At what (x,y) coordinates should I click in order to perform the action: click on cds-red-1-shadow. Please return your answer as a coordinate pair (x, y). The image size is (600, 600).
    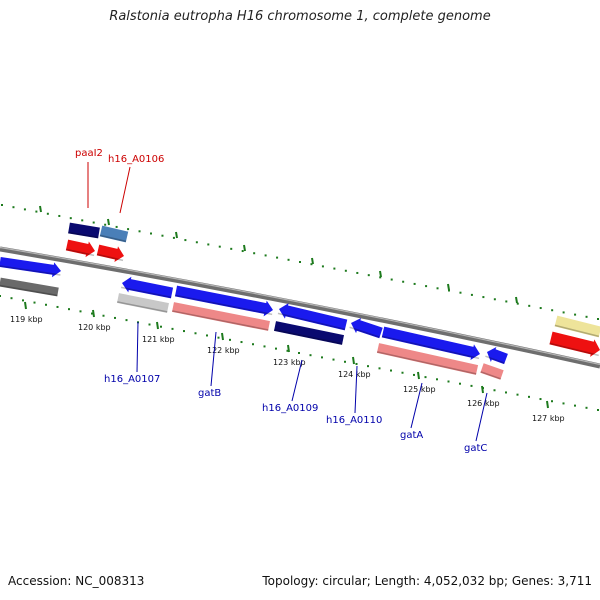
    Looking at the image, I should click on (80, 252).